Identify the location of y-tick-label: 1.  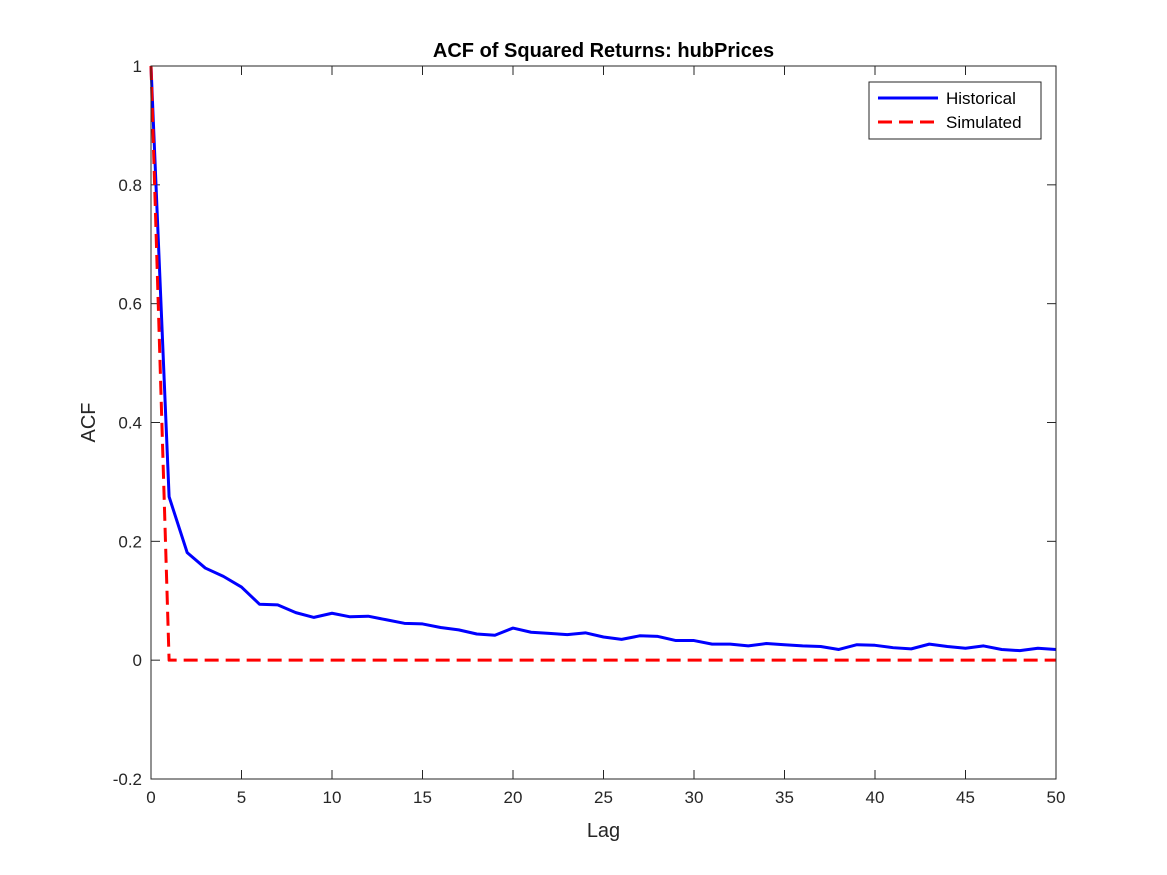
(137, 66).